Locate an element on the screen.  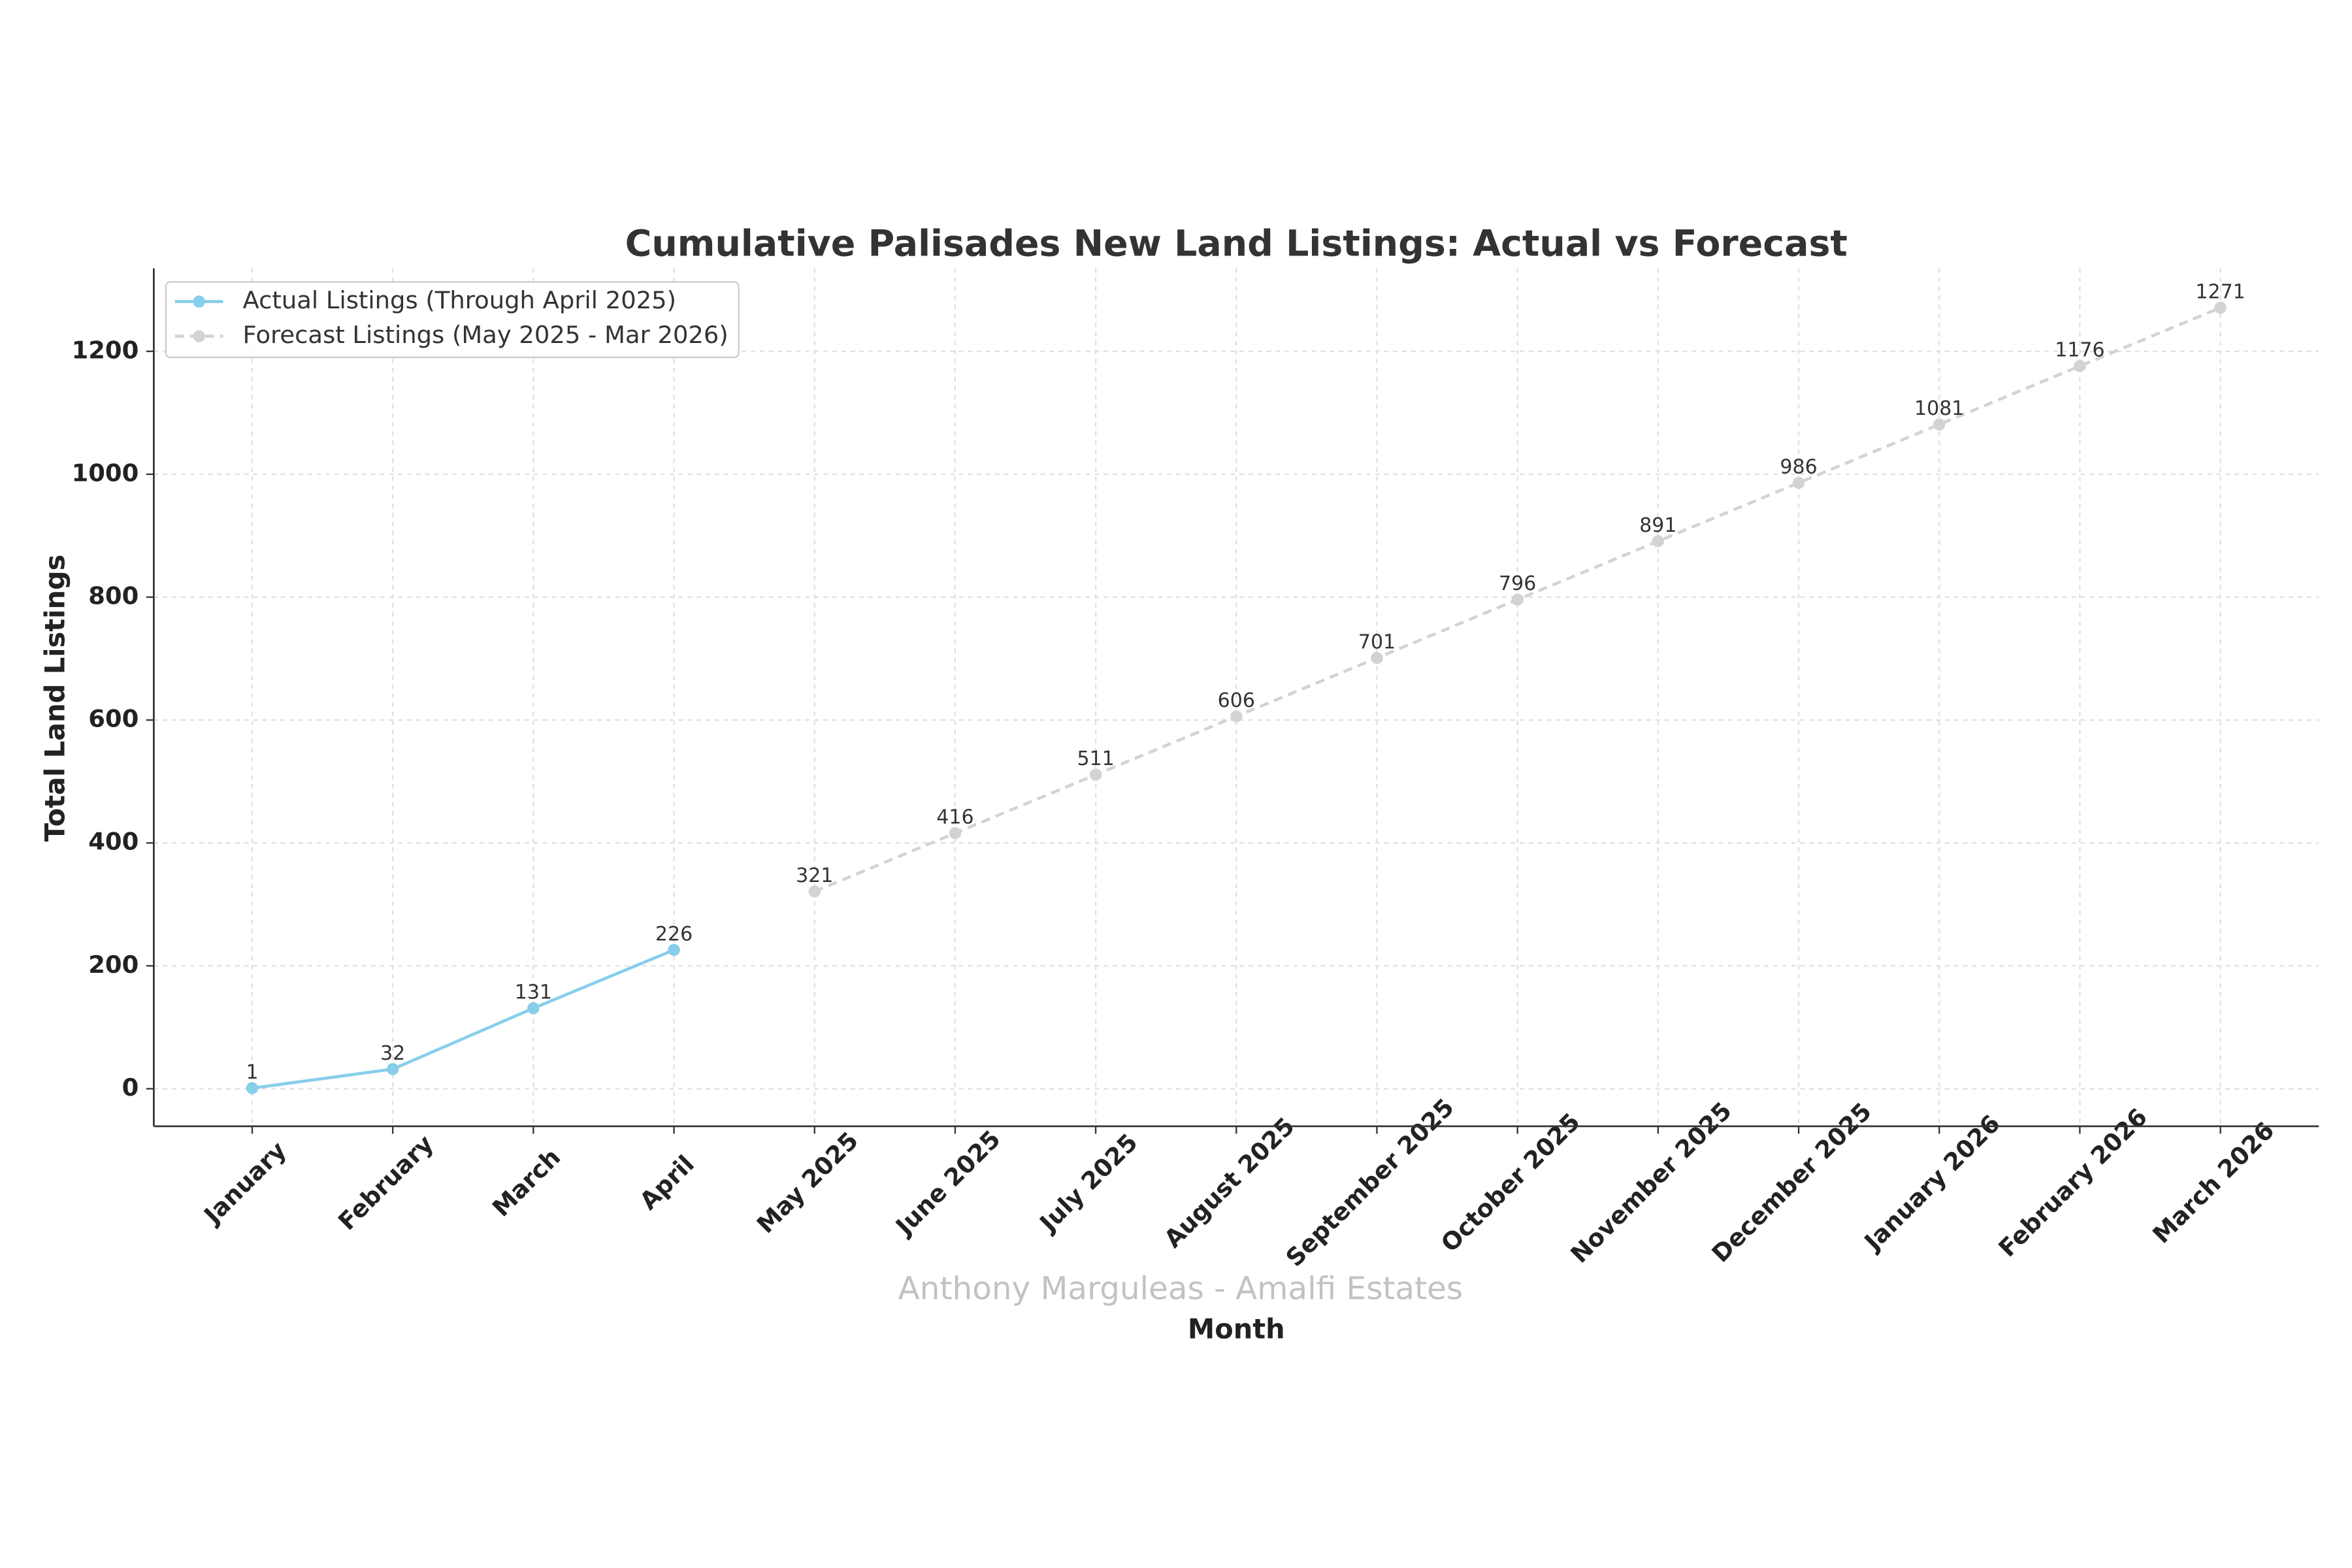
data-label: 1176 is located at coordinates (2079, 350).